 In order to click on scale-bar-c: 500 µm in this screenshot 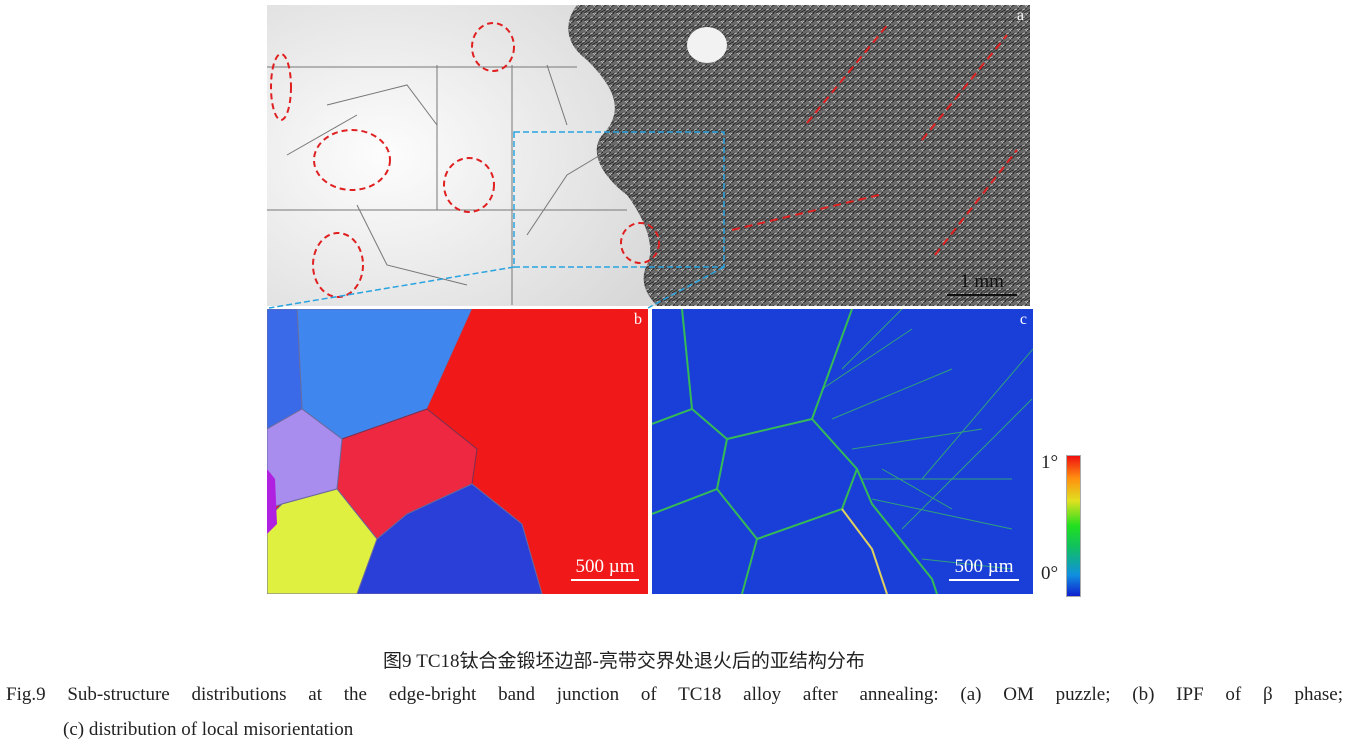, I will do `click(984, 568)`.